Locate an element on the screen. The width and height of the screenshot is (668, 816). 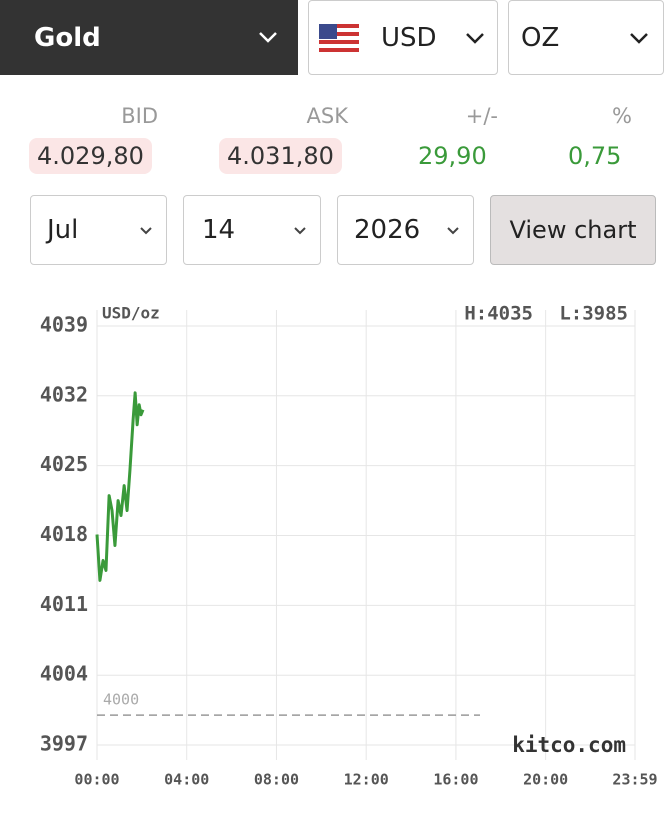
metal-name: Gold is located at coordinates (67, 37).